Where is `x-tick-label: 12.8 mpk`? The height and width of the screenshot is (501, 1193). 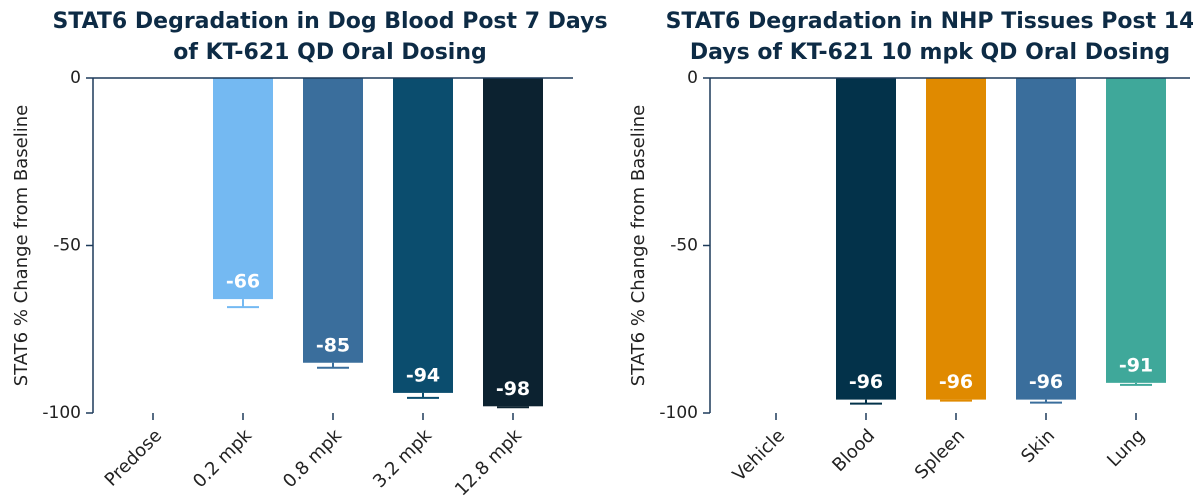
x-tick-label: 12.8 mpk is located at coordinates (488, 462).